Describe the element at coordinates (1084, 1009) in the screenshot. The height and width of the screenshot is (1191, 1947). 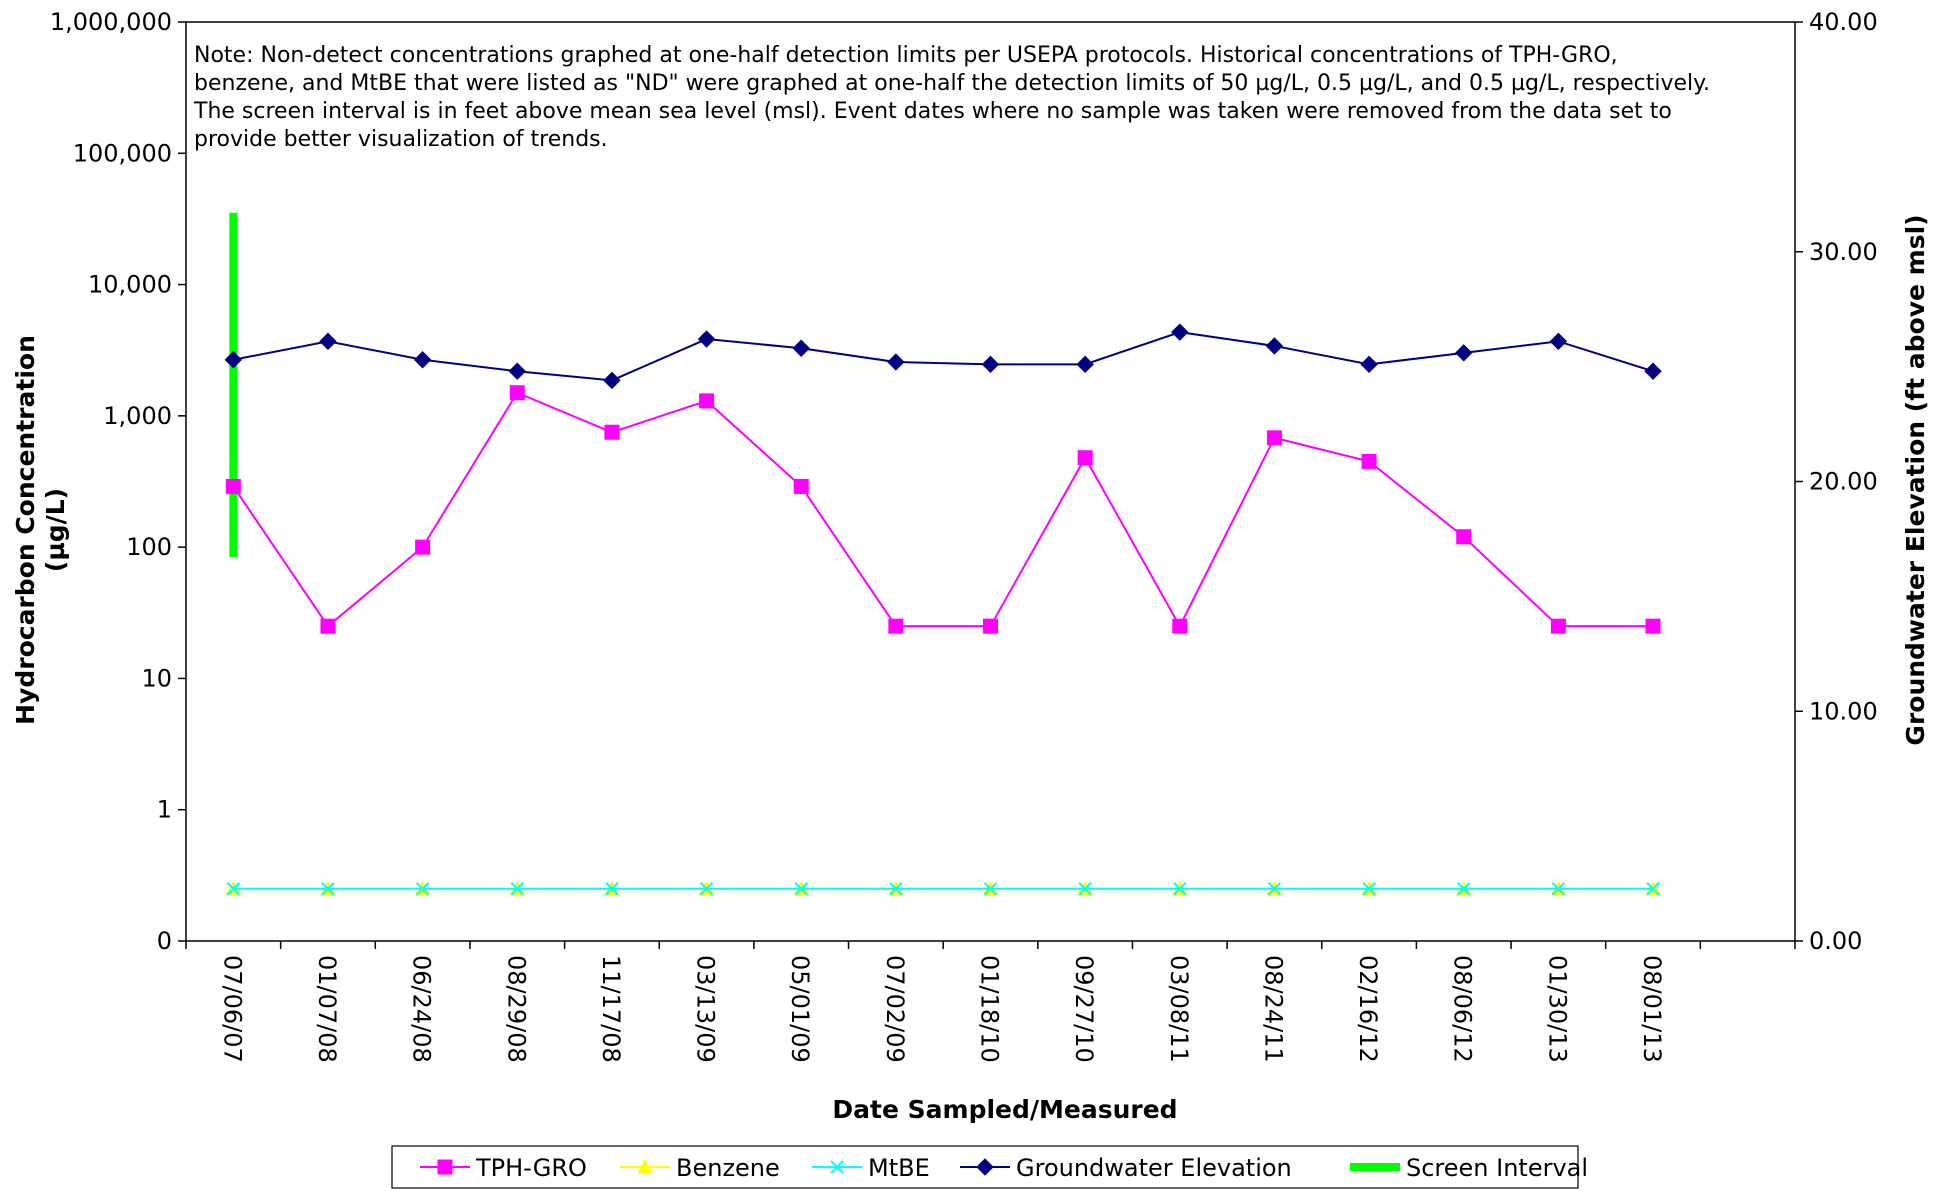
I see `x-tick-label: 09/27/10` at that location.